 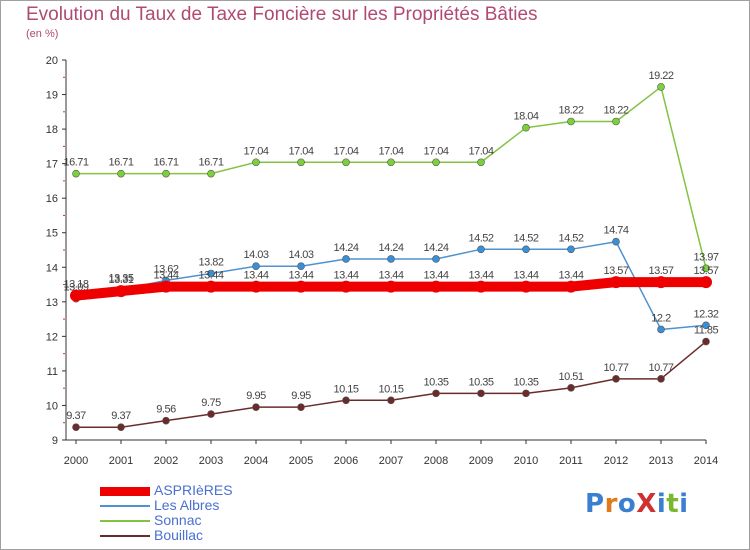 What do you see at coordinates (436, 461) in the screenshot?
I see `x-tick-label: 2008` at bounding box center [436, 461].